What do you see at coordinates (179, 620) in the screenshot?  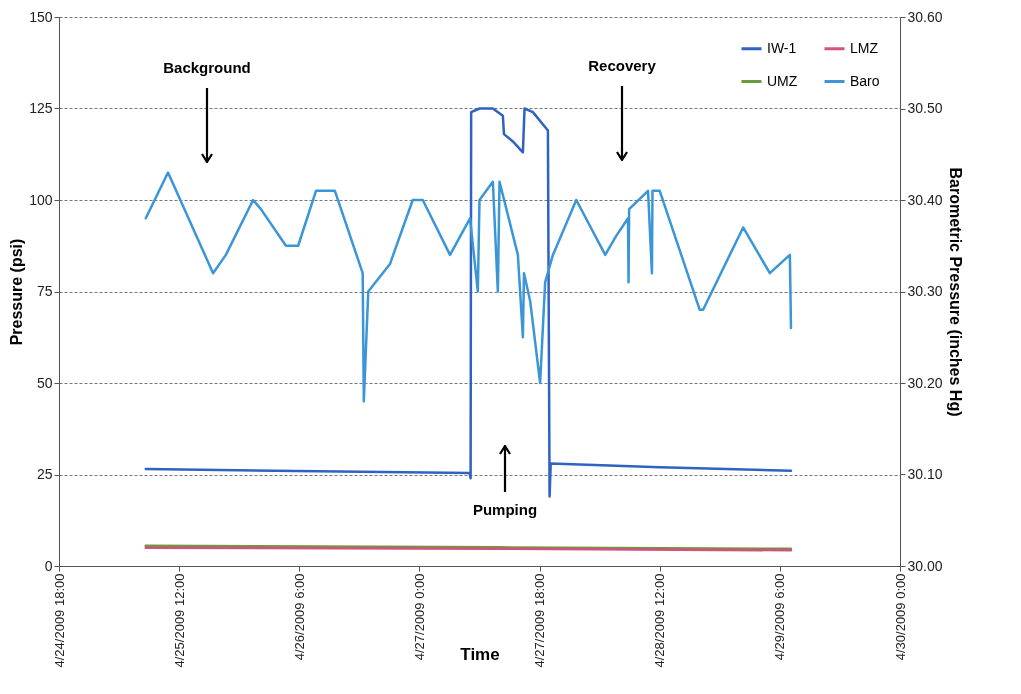 I see `x-tick-label: 4/25/2009 12:00` at bounding box center [179, 620].